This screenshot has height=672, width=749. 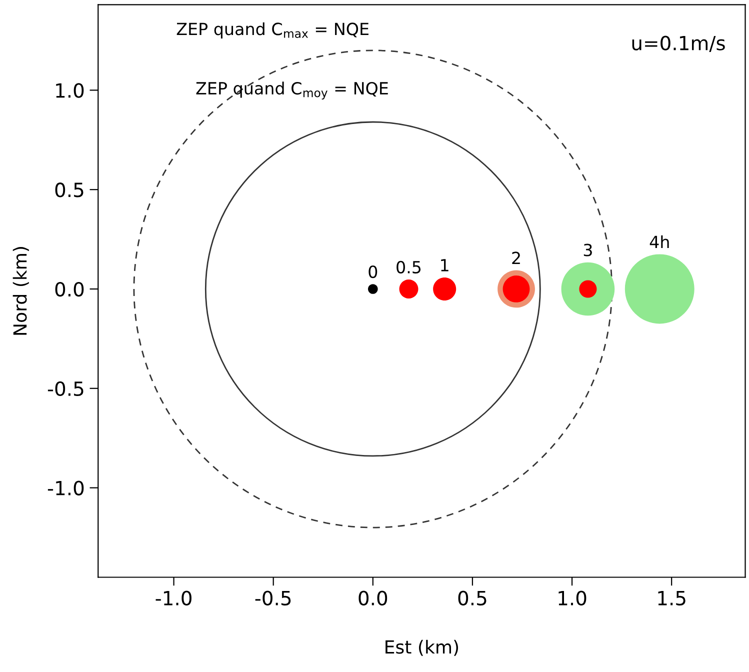 I want to click on y-tick-label: 0.5, so click(x=69, y=190).